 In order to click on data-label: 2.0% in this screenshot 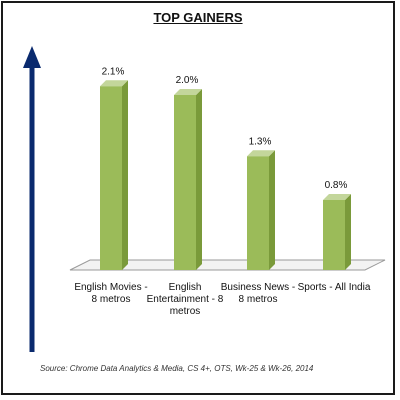, I will do `click(187, 80)`.